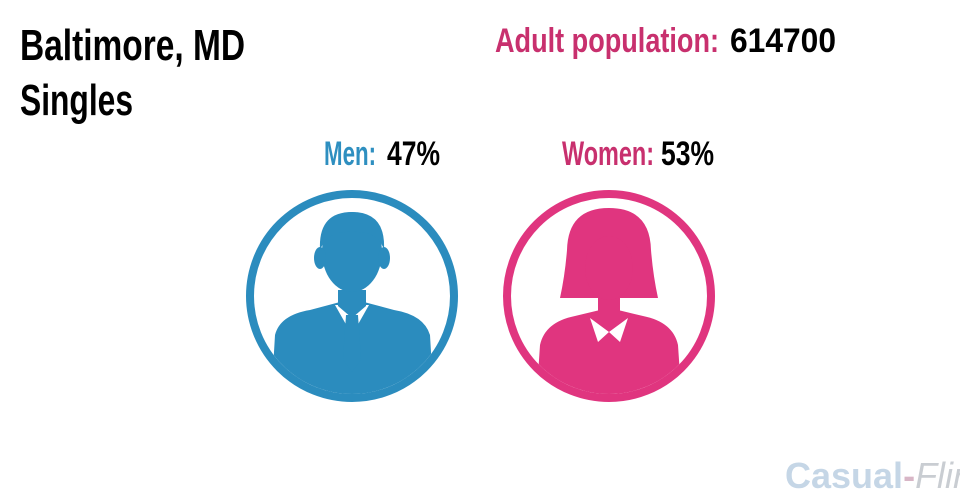 The width and height of the screenshot is (960, 502). I want to click on logo: Casual-Flirt, so click(872, 475).